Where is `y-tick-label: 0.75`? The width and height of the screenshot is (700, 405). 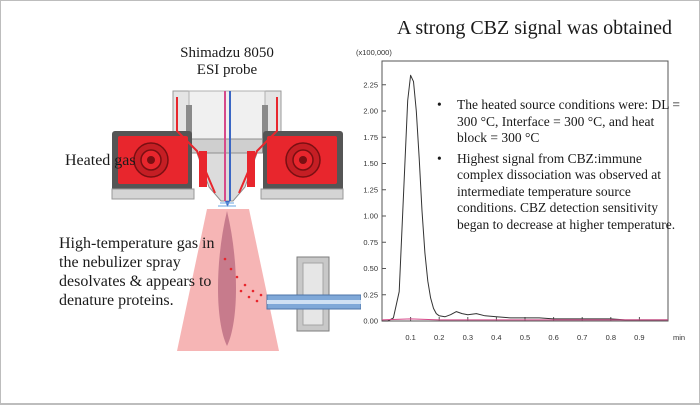
y-tick-label: 0.75 is located at coordinates (370, 242).